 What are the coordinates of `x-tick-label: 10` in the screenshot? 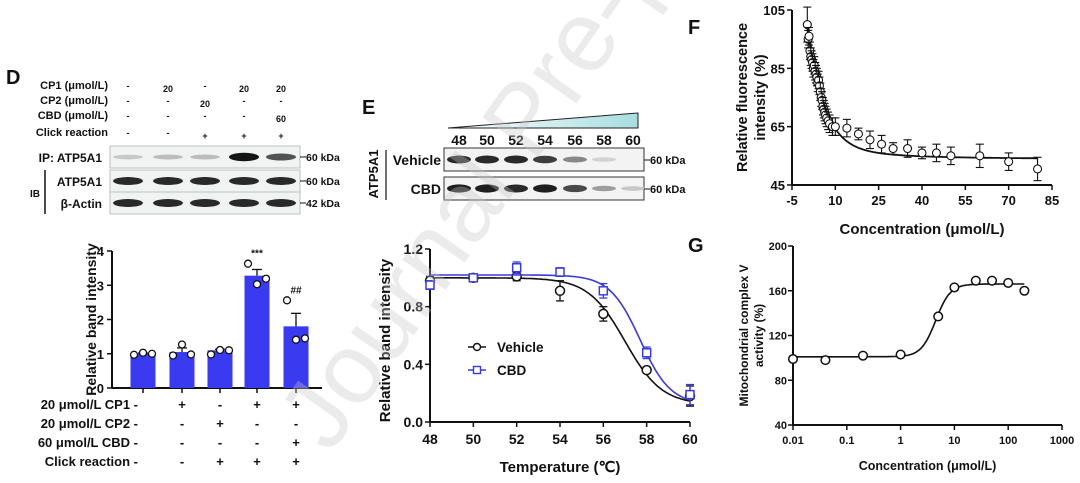 It's located at (835, 200).